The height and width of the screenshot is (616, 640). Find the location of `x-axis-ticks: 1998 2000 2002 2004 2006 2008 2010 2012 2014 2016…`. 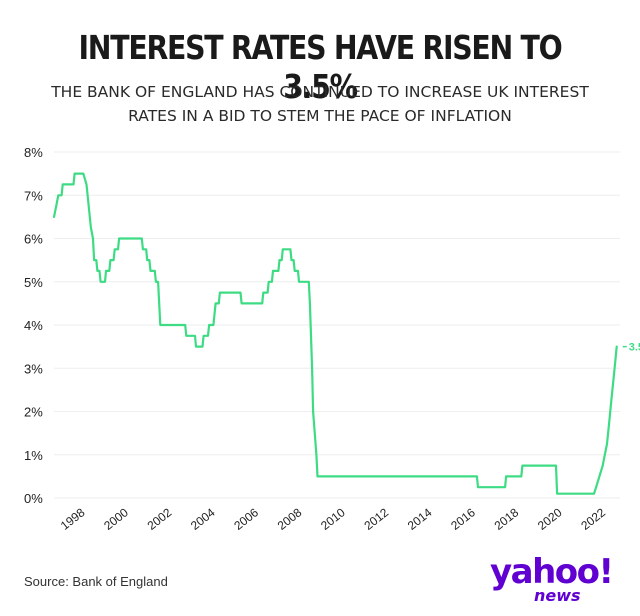

x-axis-ticks: 1998 2000 2002 2004 2006 2008 2010 2012 2014 2016… is located at coordinates (333, 519).